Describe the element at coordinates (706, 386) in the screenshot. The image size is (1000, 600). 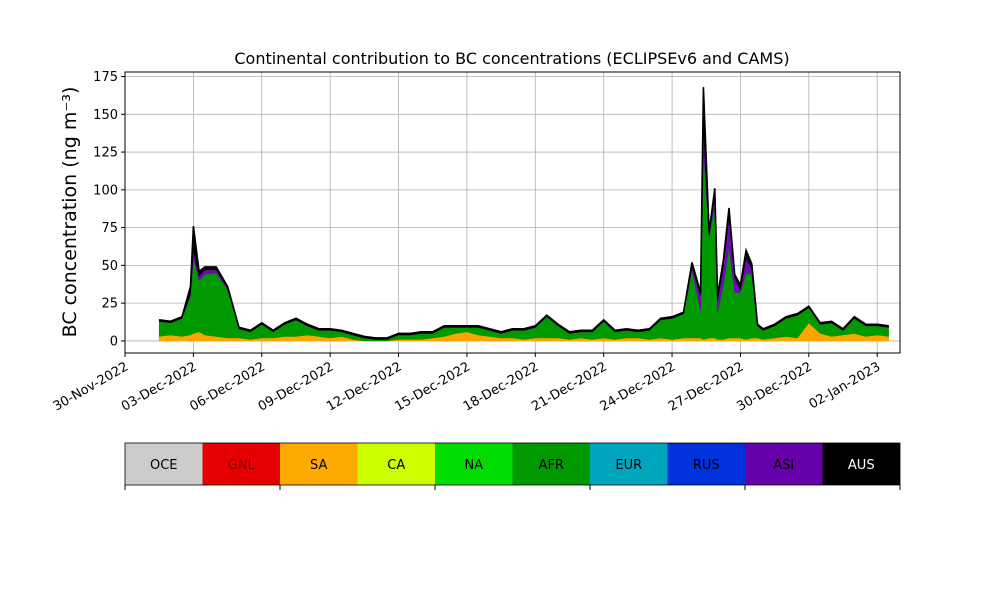
I see `x-tick-label: 27-Dec-2022` at that location.